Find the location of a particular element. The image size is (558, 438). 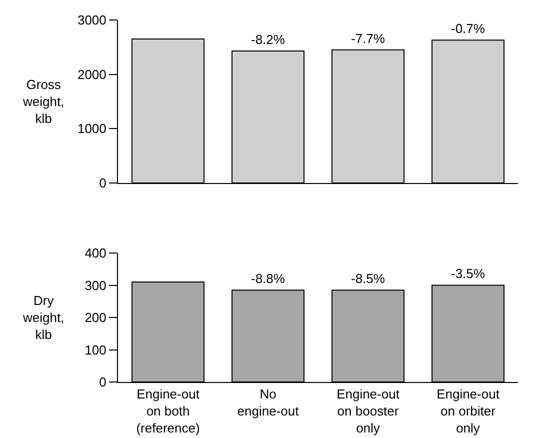

x-tick-label: Engine-out on orbiter only is located at coordinates (468, 411).